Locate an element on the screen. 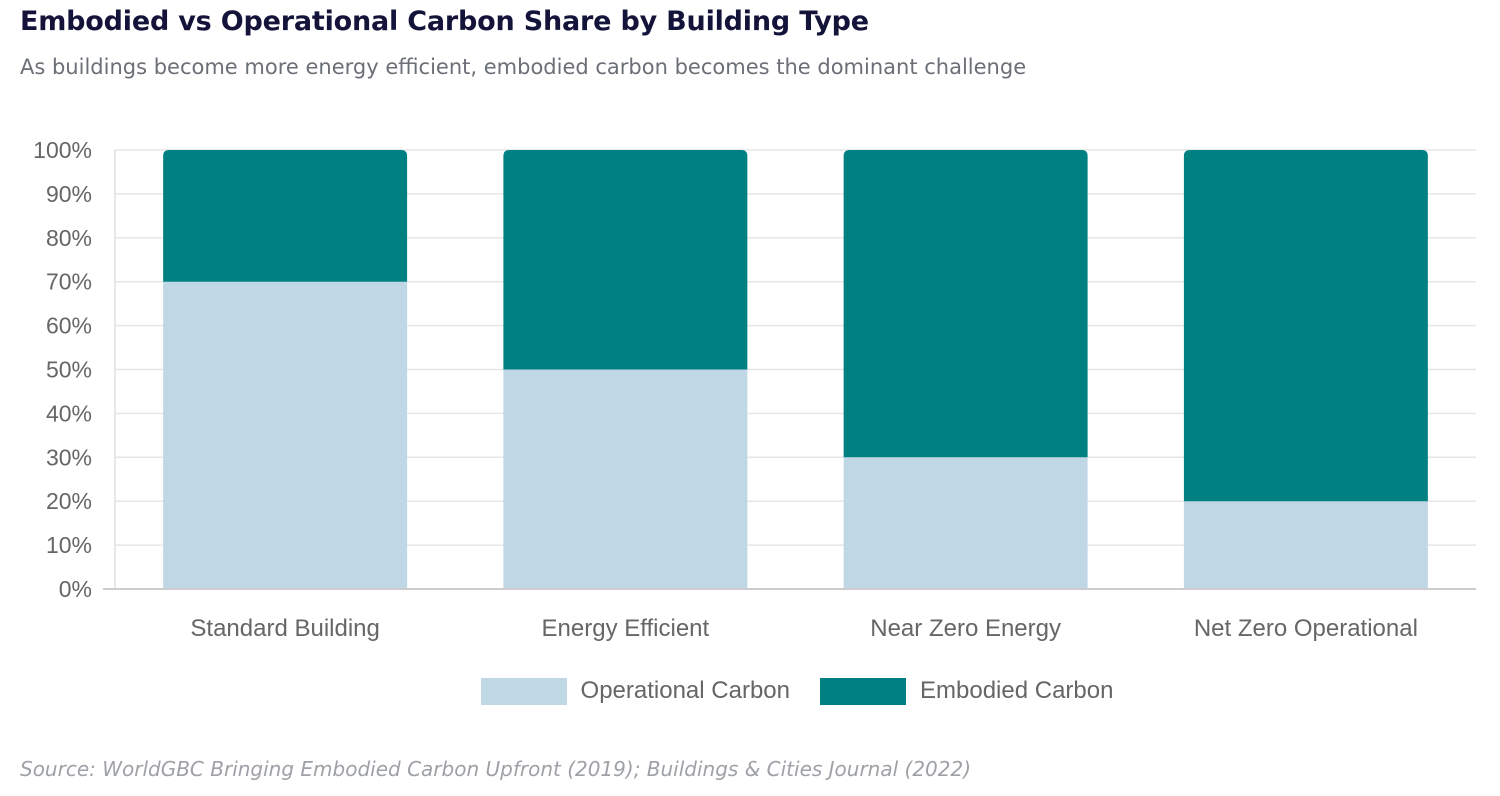  y-tick-label: 80% is located at coordinates (69, 238).